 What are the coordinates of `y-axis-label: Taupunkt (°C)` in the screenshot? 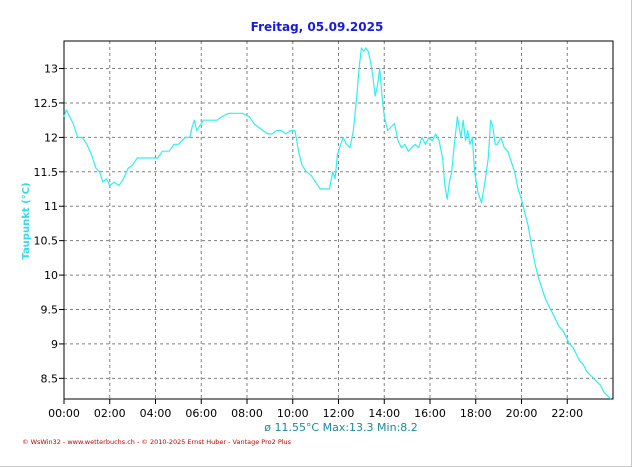 It's located at (26, 220).